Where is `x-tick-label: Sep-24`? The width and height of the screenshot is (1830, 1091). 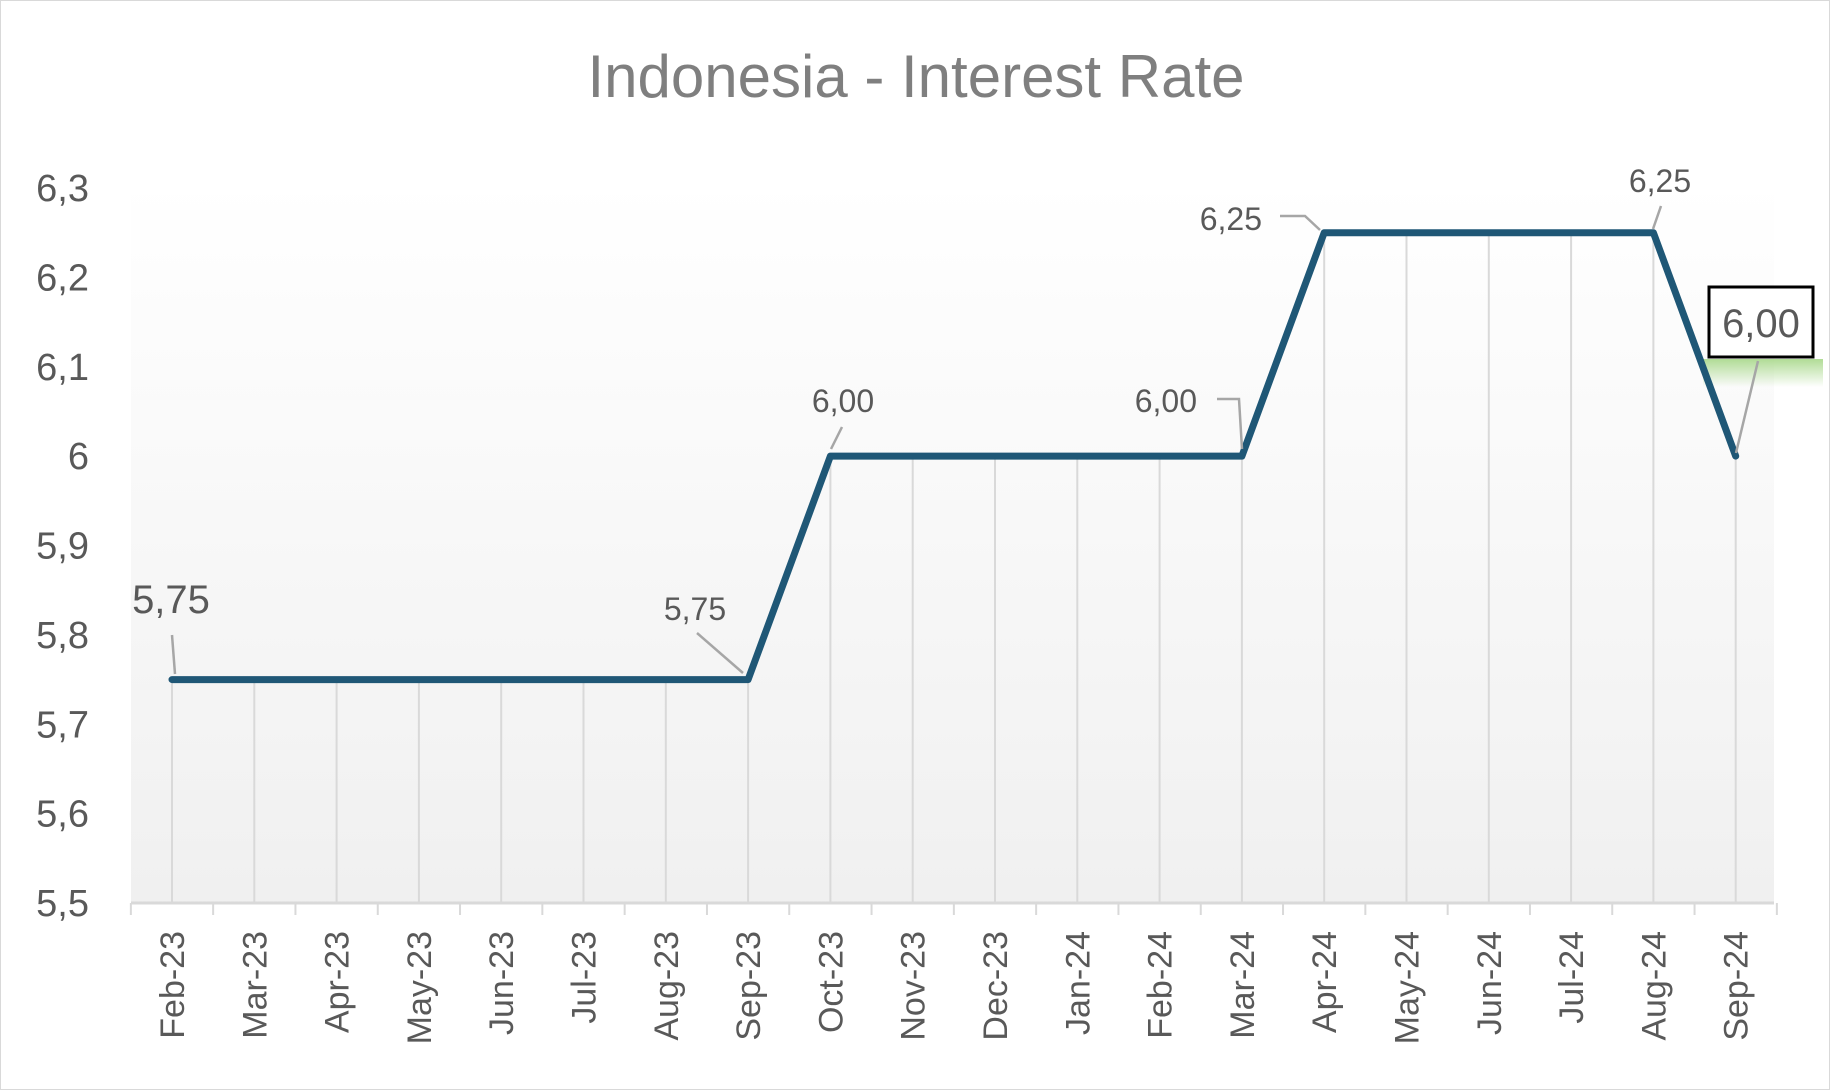
x-tick-label: Sep-24 is located at coordinates (1737, 986).